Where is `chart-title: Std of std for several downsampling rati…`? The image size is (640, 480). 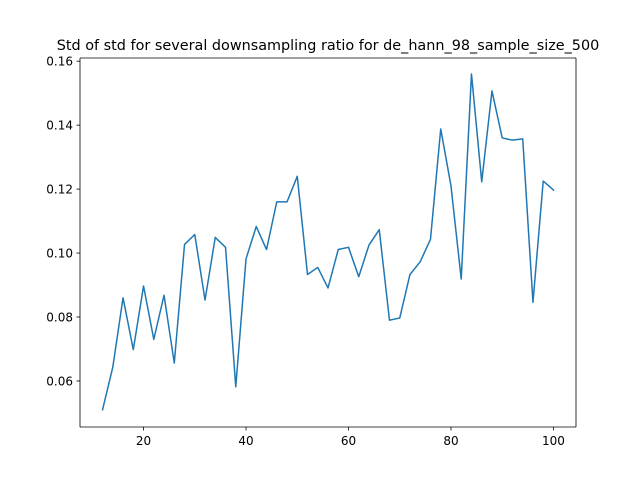
chart-title: Std of std for several downsampling rati… is located at coordinates (328, 46).